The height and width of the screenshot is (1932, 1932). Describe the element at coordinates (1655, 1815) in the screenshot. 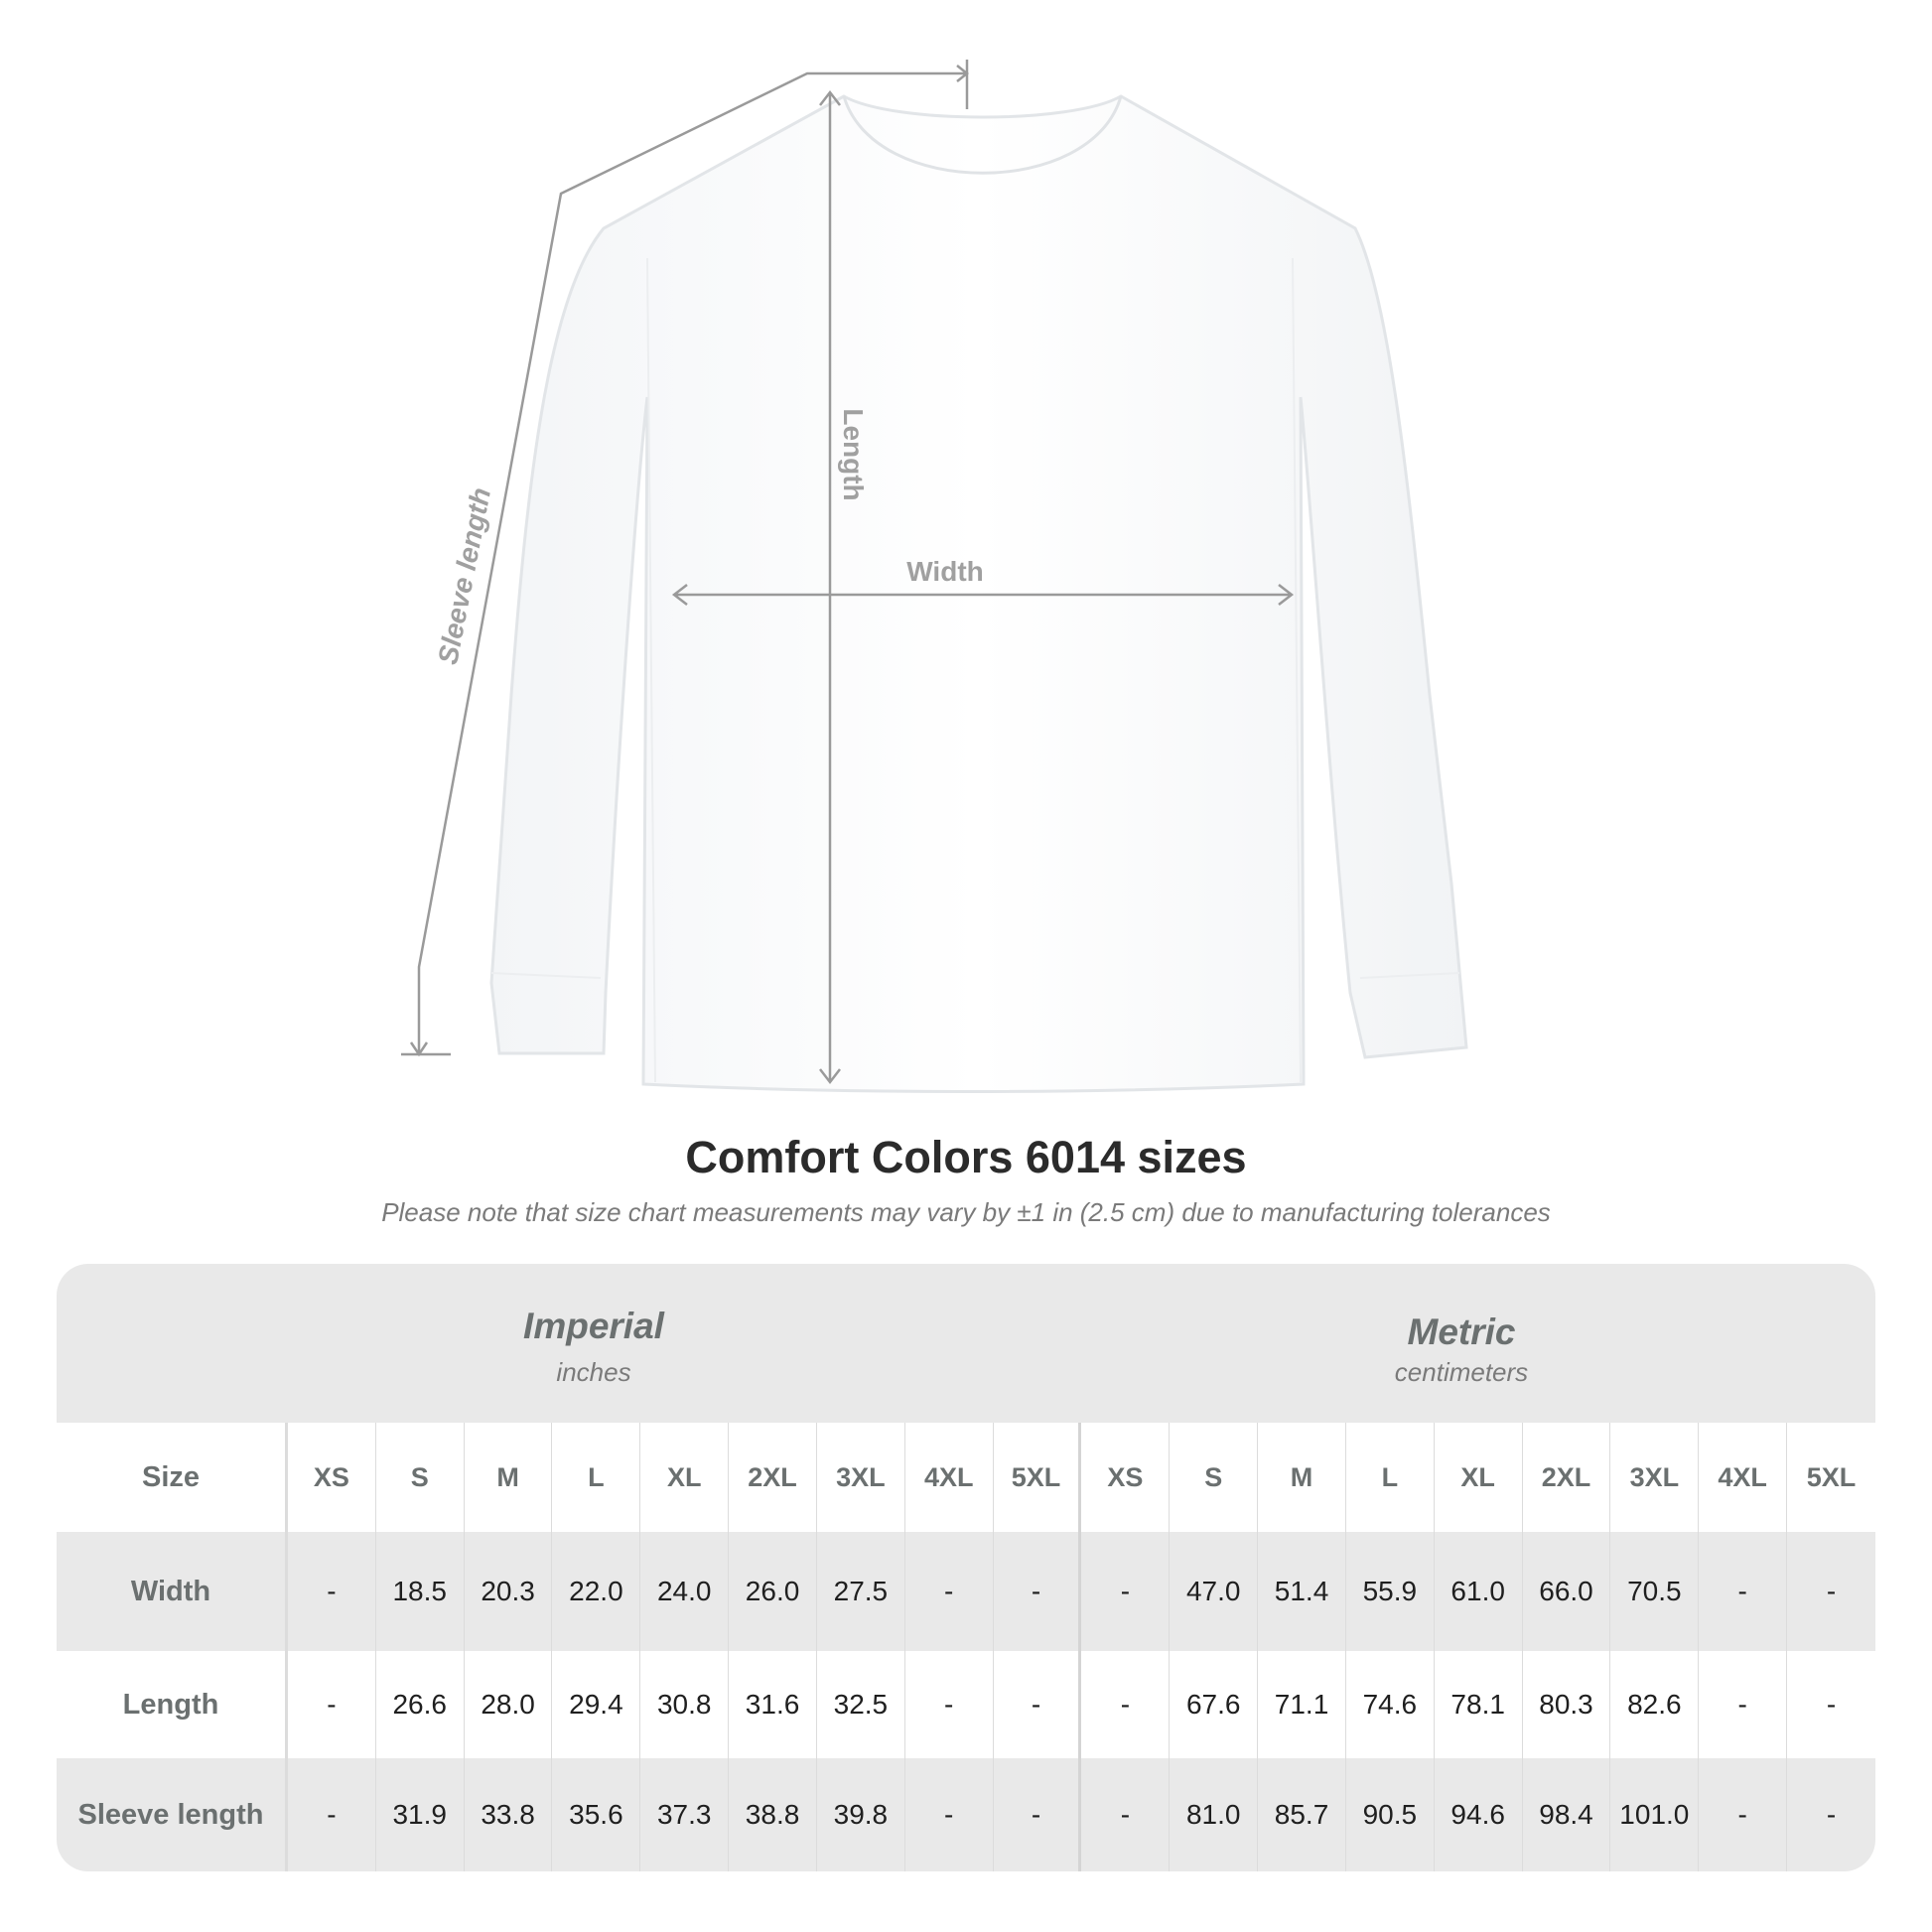

I see `value-cell-metric: 101.0` at that location.